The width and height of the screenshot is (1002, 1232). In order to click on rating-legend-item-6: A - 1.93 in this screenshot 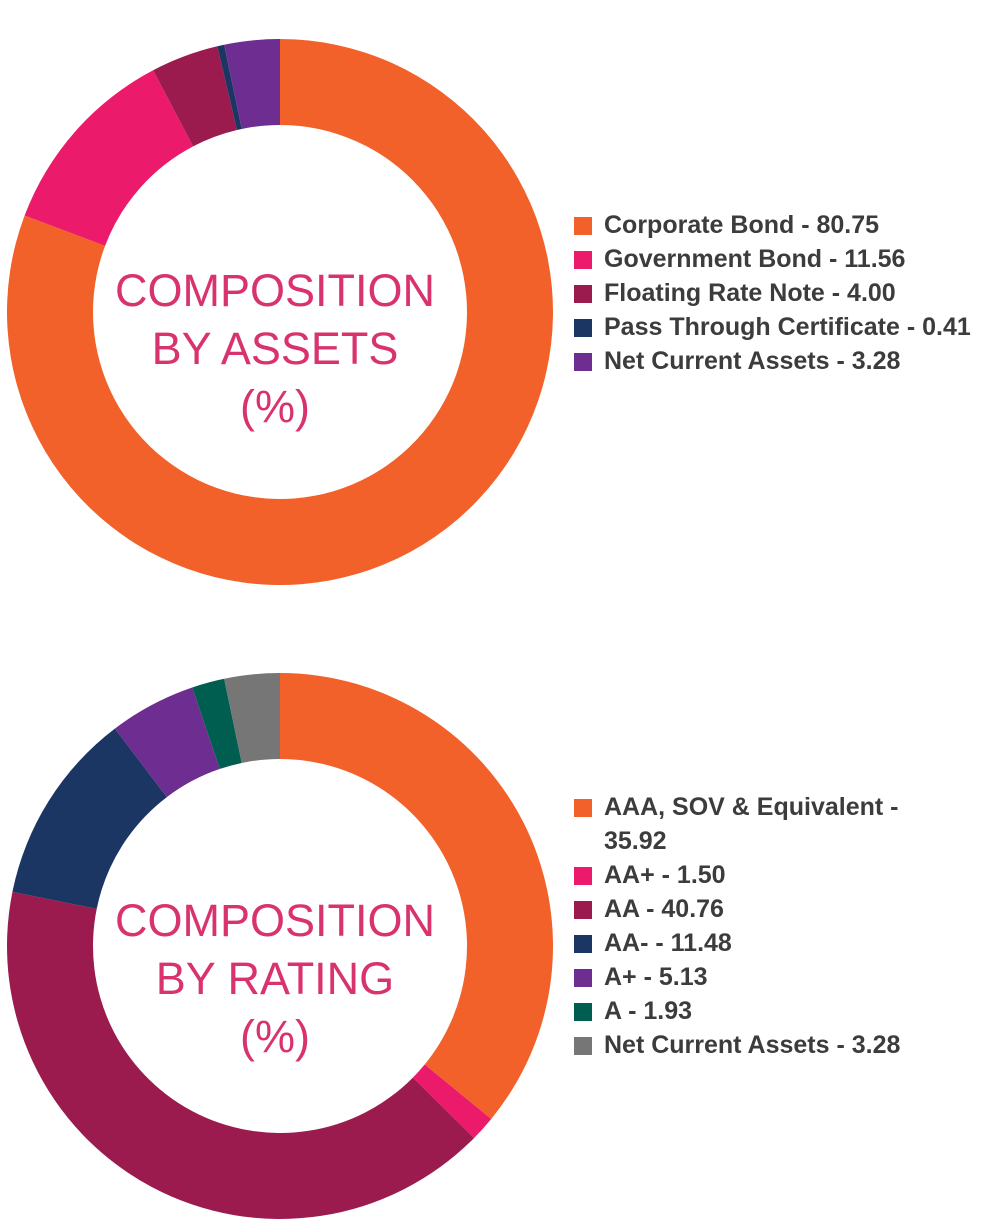, I will do `click(769, 1011)`.